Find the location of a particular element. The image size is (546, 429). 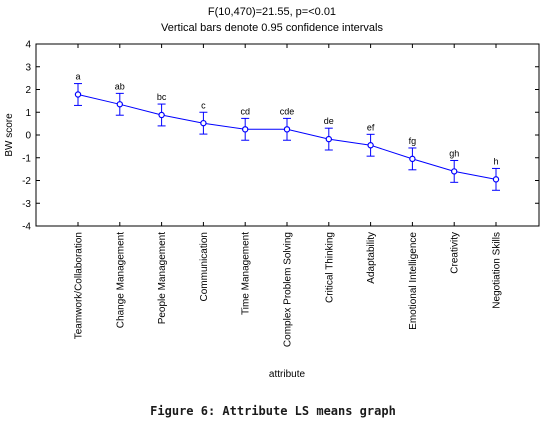

group-annotation: cd is located at coordinates (245, 111).